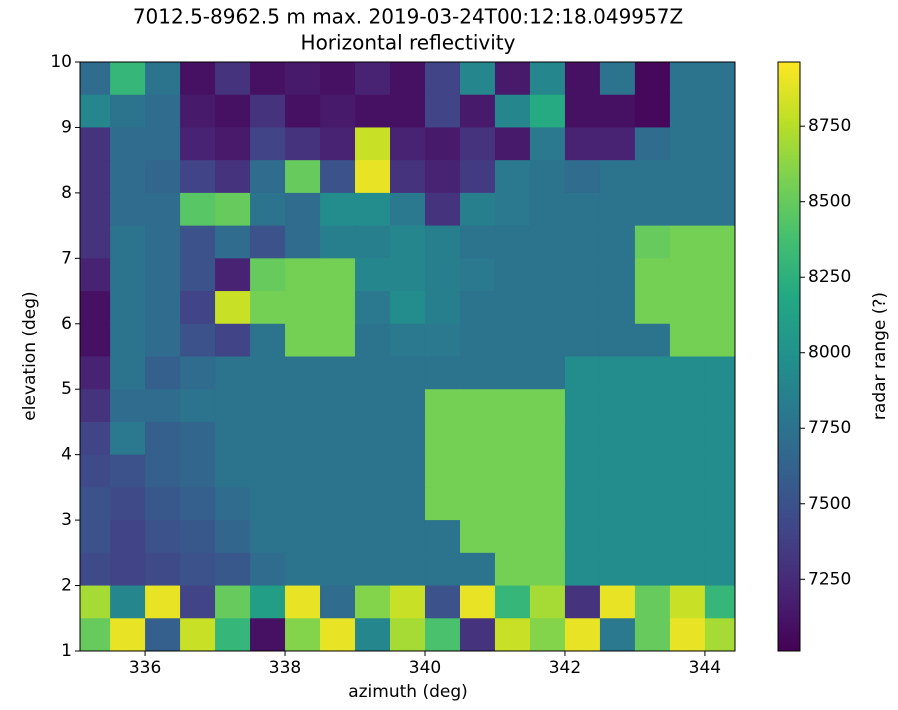 The image size is (898, 710). Describe the element at coordinates (789, 356) in the screenshot. I see `colorbar` at that location.